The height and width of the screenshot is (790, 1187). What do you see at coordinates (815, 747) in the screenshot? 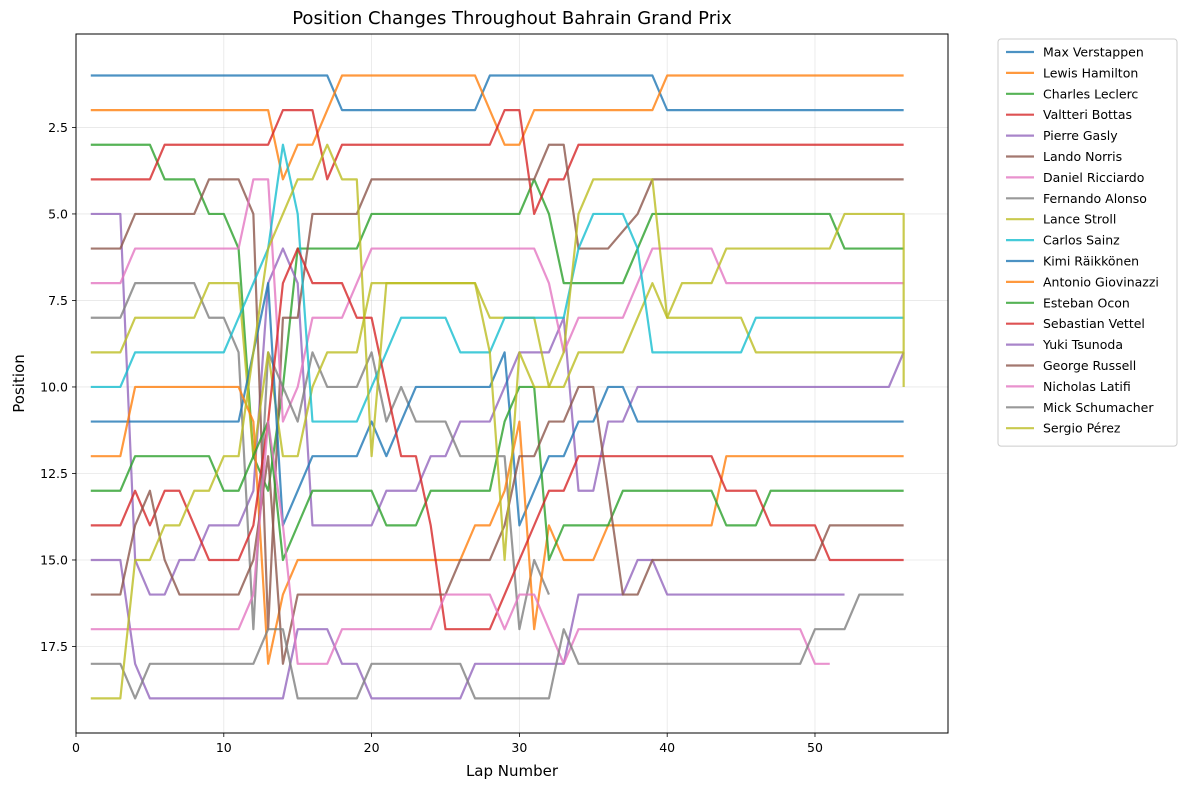
I see `x-tick-label: 50` at bounding box center [815, 747].